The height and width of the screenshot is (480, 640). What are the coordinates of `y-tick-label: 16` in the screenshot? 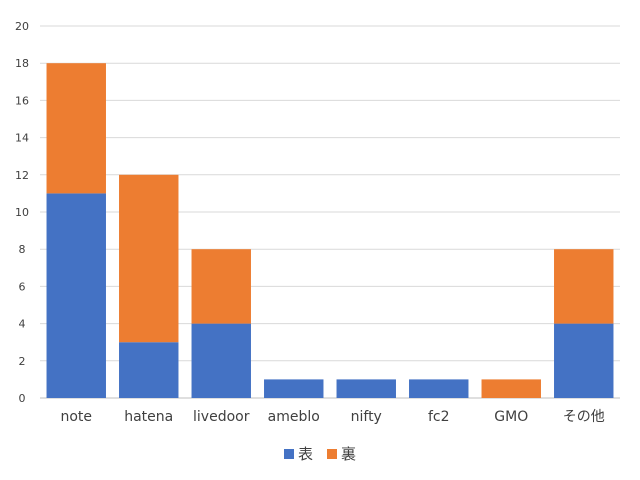 It's located at (22, 100).